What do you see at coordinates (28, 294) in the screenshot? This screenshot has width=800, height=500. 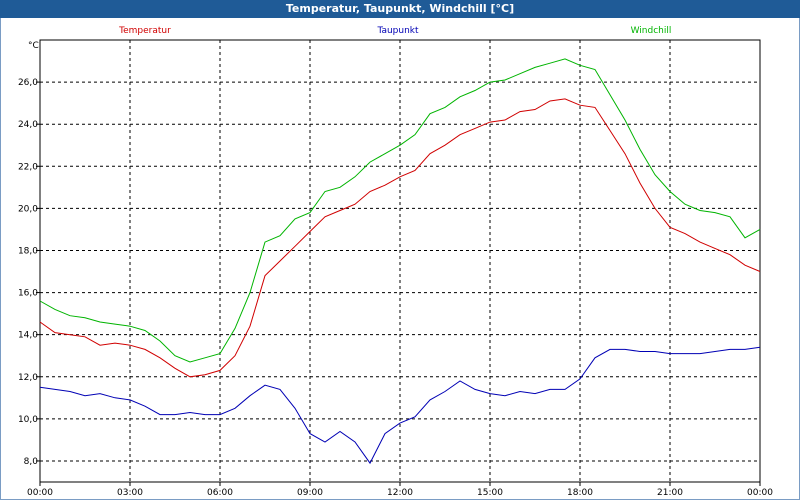 I see `y-tick-label: 16,0` at bounding box center [28, 294].